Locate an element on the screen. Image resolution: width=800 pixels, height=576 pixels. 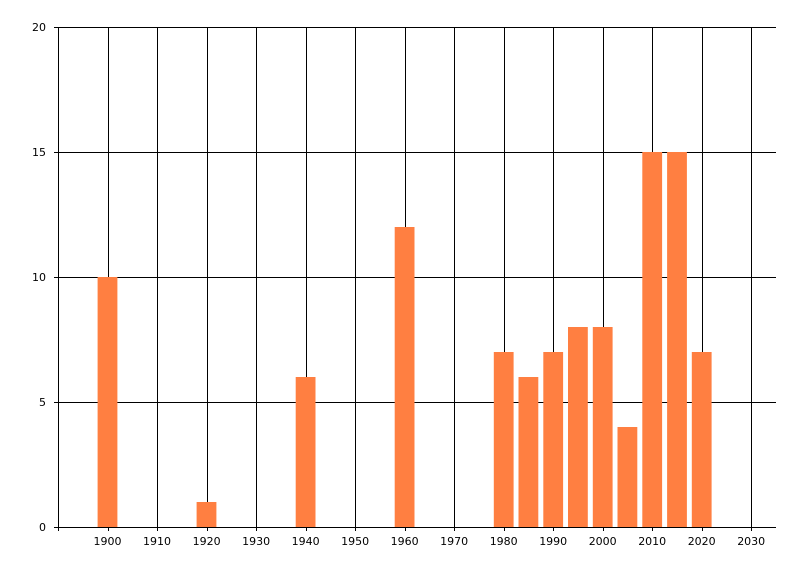
y-axis-ticks: 0 5 10 15 20 is located at coordinates (39, 277).